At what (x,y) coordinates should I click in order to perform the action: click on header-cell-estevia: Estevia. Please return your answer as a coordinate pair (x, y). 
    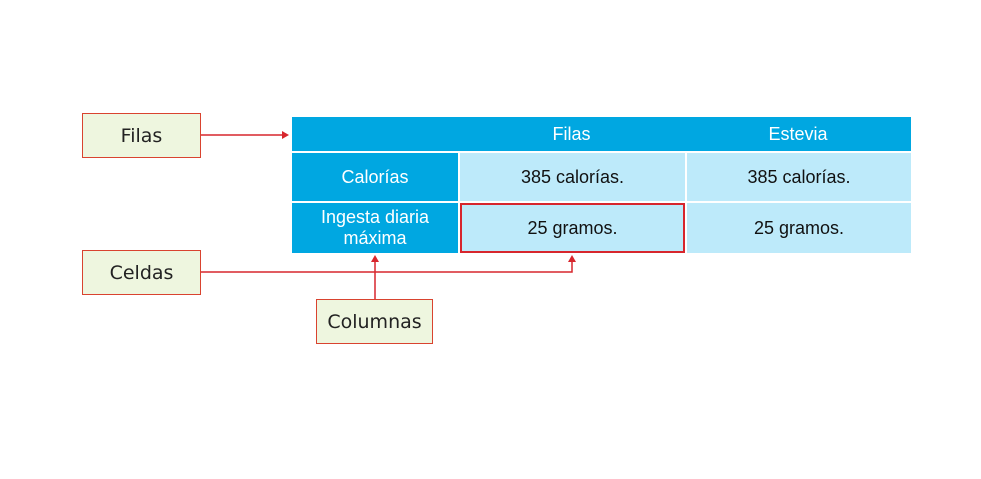
    Looking at the image, I should click on (798, 134).